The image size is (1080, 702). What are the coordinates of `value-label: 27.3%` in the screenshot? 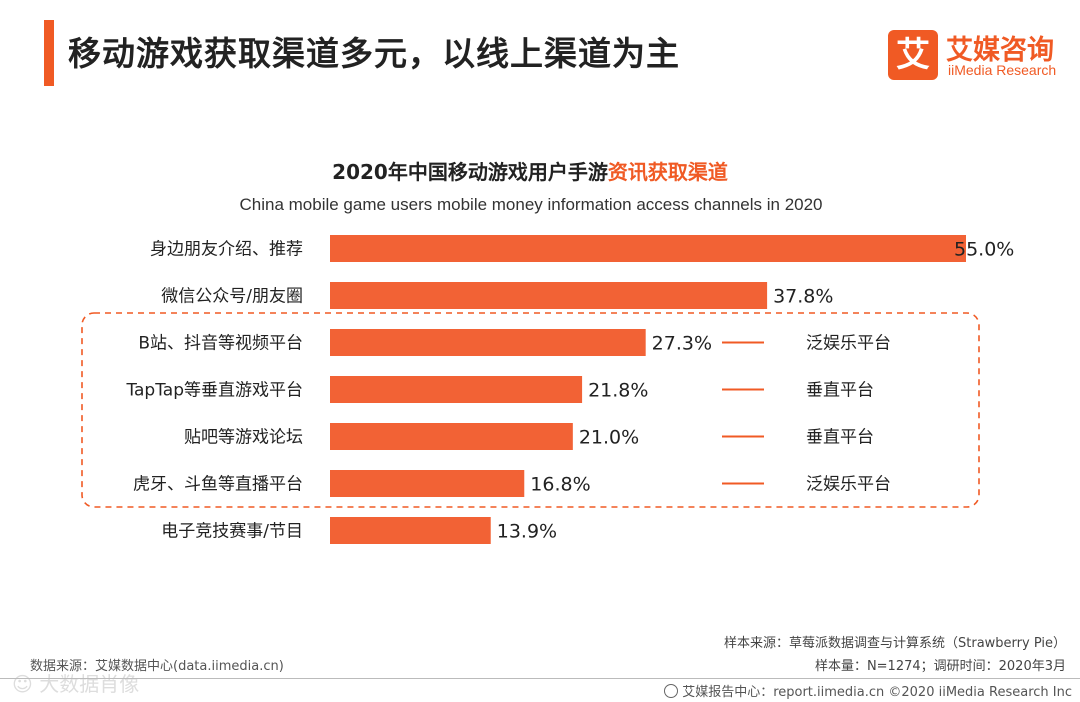 It's located at (682, 344).